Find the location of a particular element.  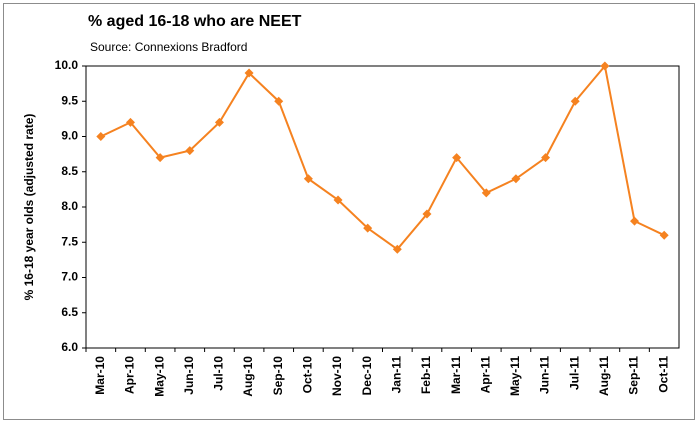

x-tick-label: Nov-10 is located at coordinates (337, 376).